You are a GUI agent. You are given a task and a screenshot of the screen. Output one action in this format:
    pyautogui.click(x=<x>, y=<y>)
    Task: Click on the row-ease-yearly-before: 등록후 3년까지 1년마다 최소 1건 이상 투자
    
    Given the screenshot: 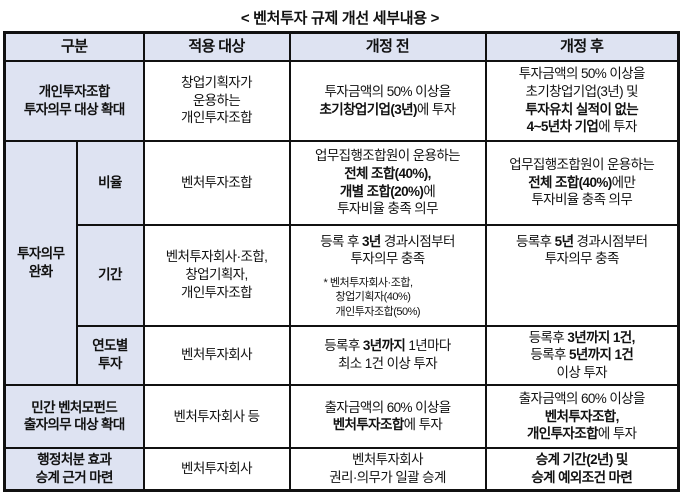 What is the action you would take?
    pyautogui.click(x=387, y=355)
    